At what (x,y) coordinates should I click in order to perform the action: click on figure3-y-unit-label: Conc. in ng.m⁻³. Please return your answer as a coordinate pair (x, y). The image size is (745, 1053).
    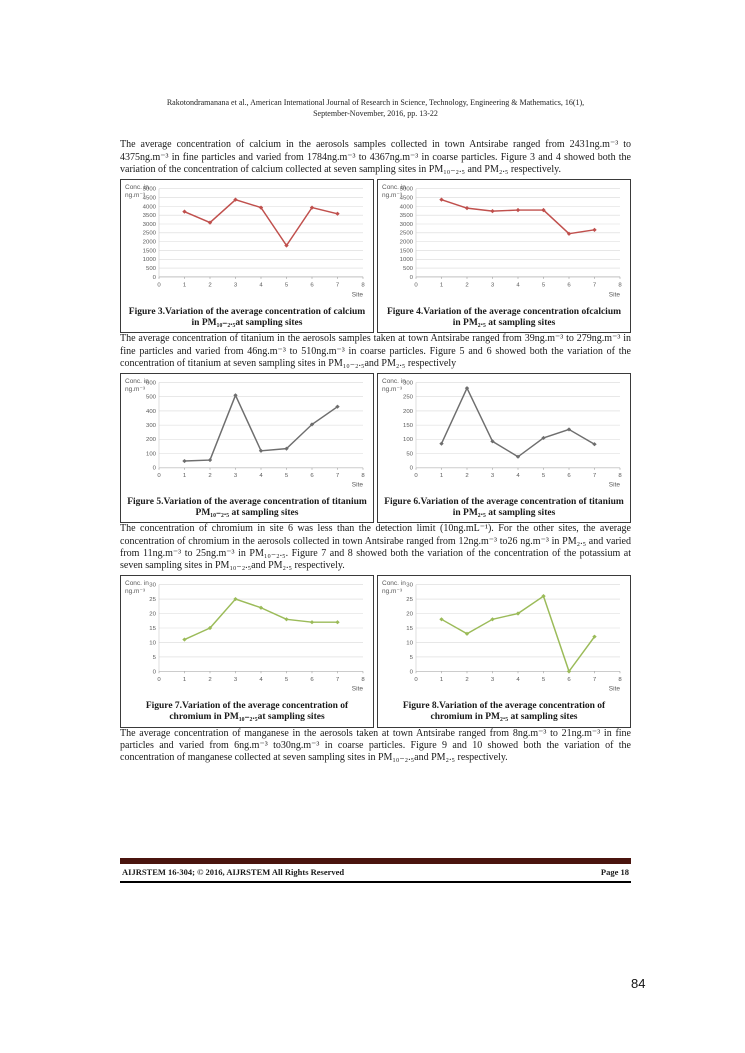
    Looking at the image, I should click on (137, 191).